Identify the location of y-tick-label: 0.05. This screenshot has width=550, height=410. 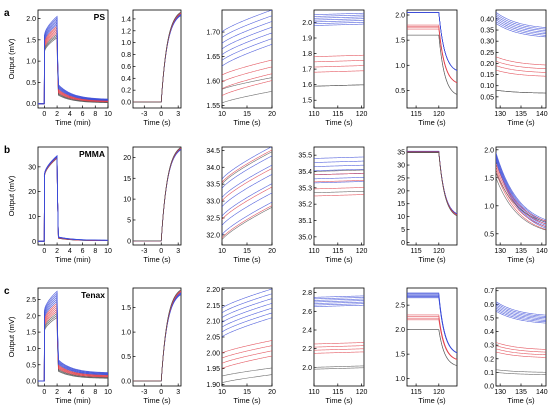
(487, 97).